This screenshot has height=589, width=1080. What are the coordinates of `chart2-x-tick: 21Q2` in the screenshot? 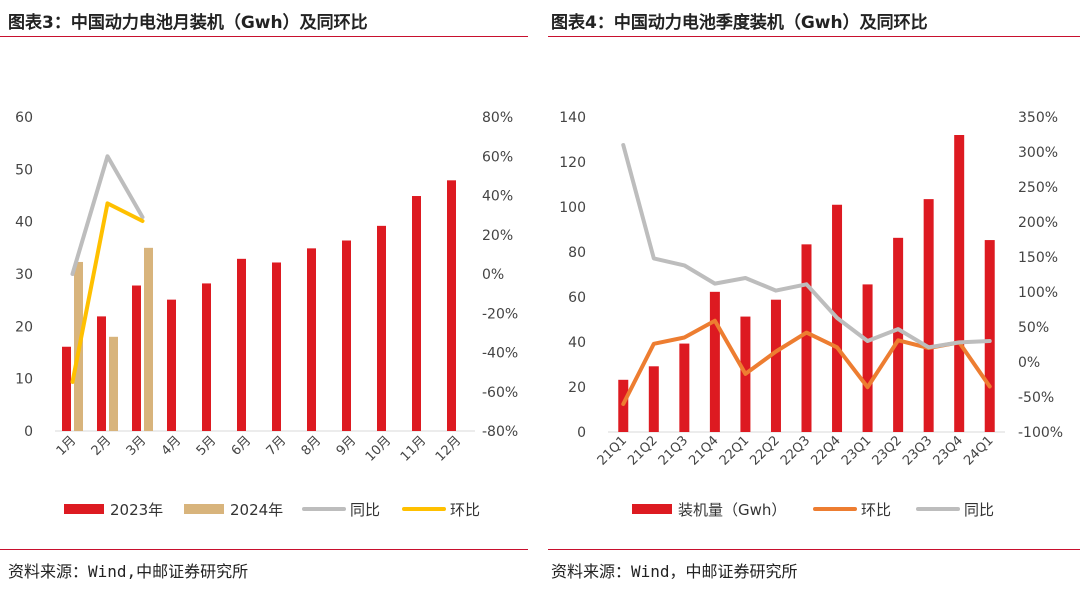 It's located at (642, 450).